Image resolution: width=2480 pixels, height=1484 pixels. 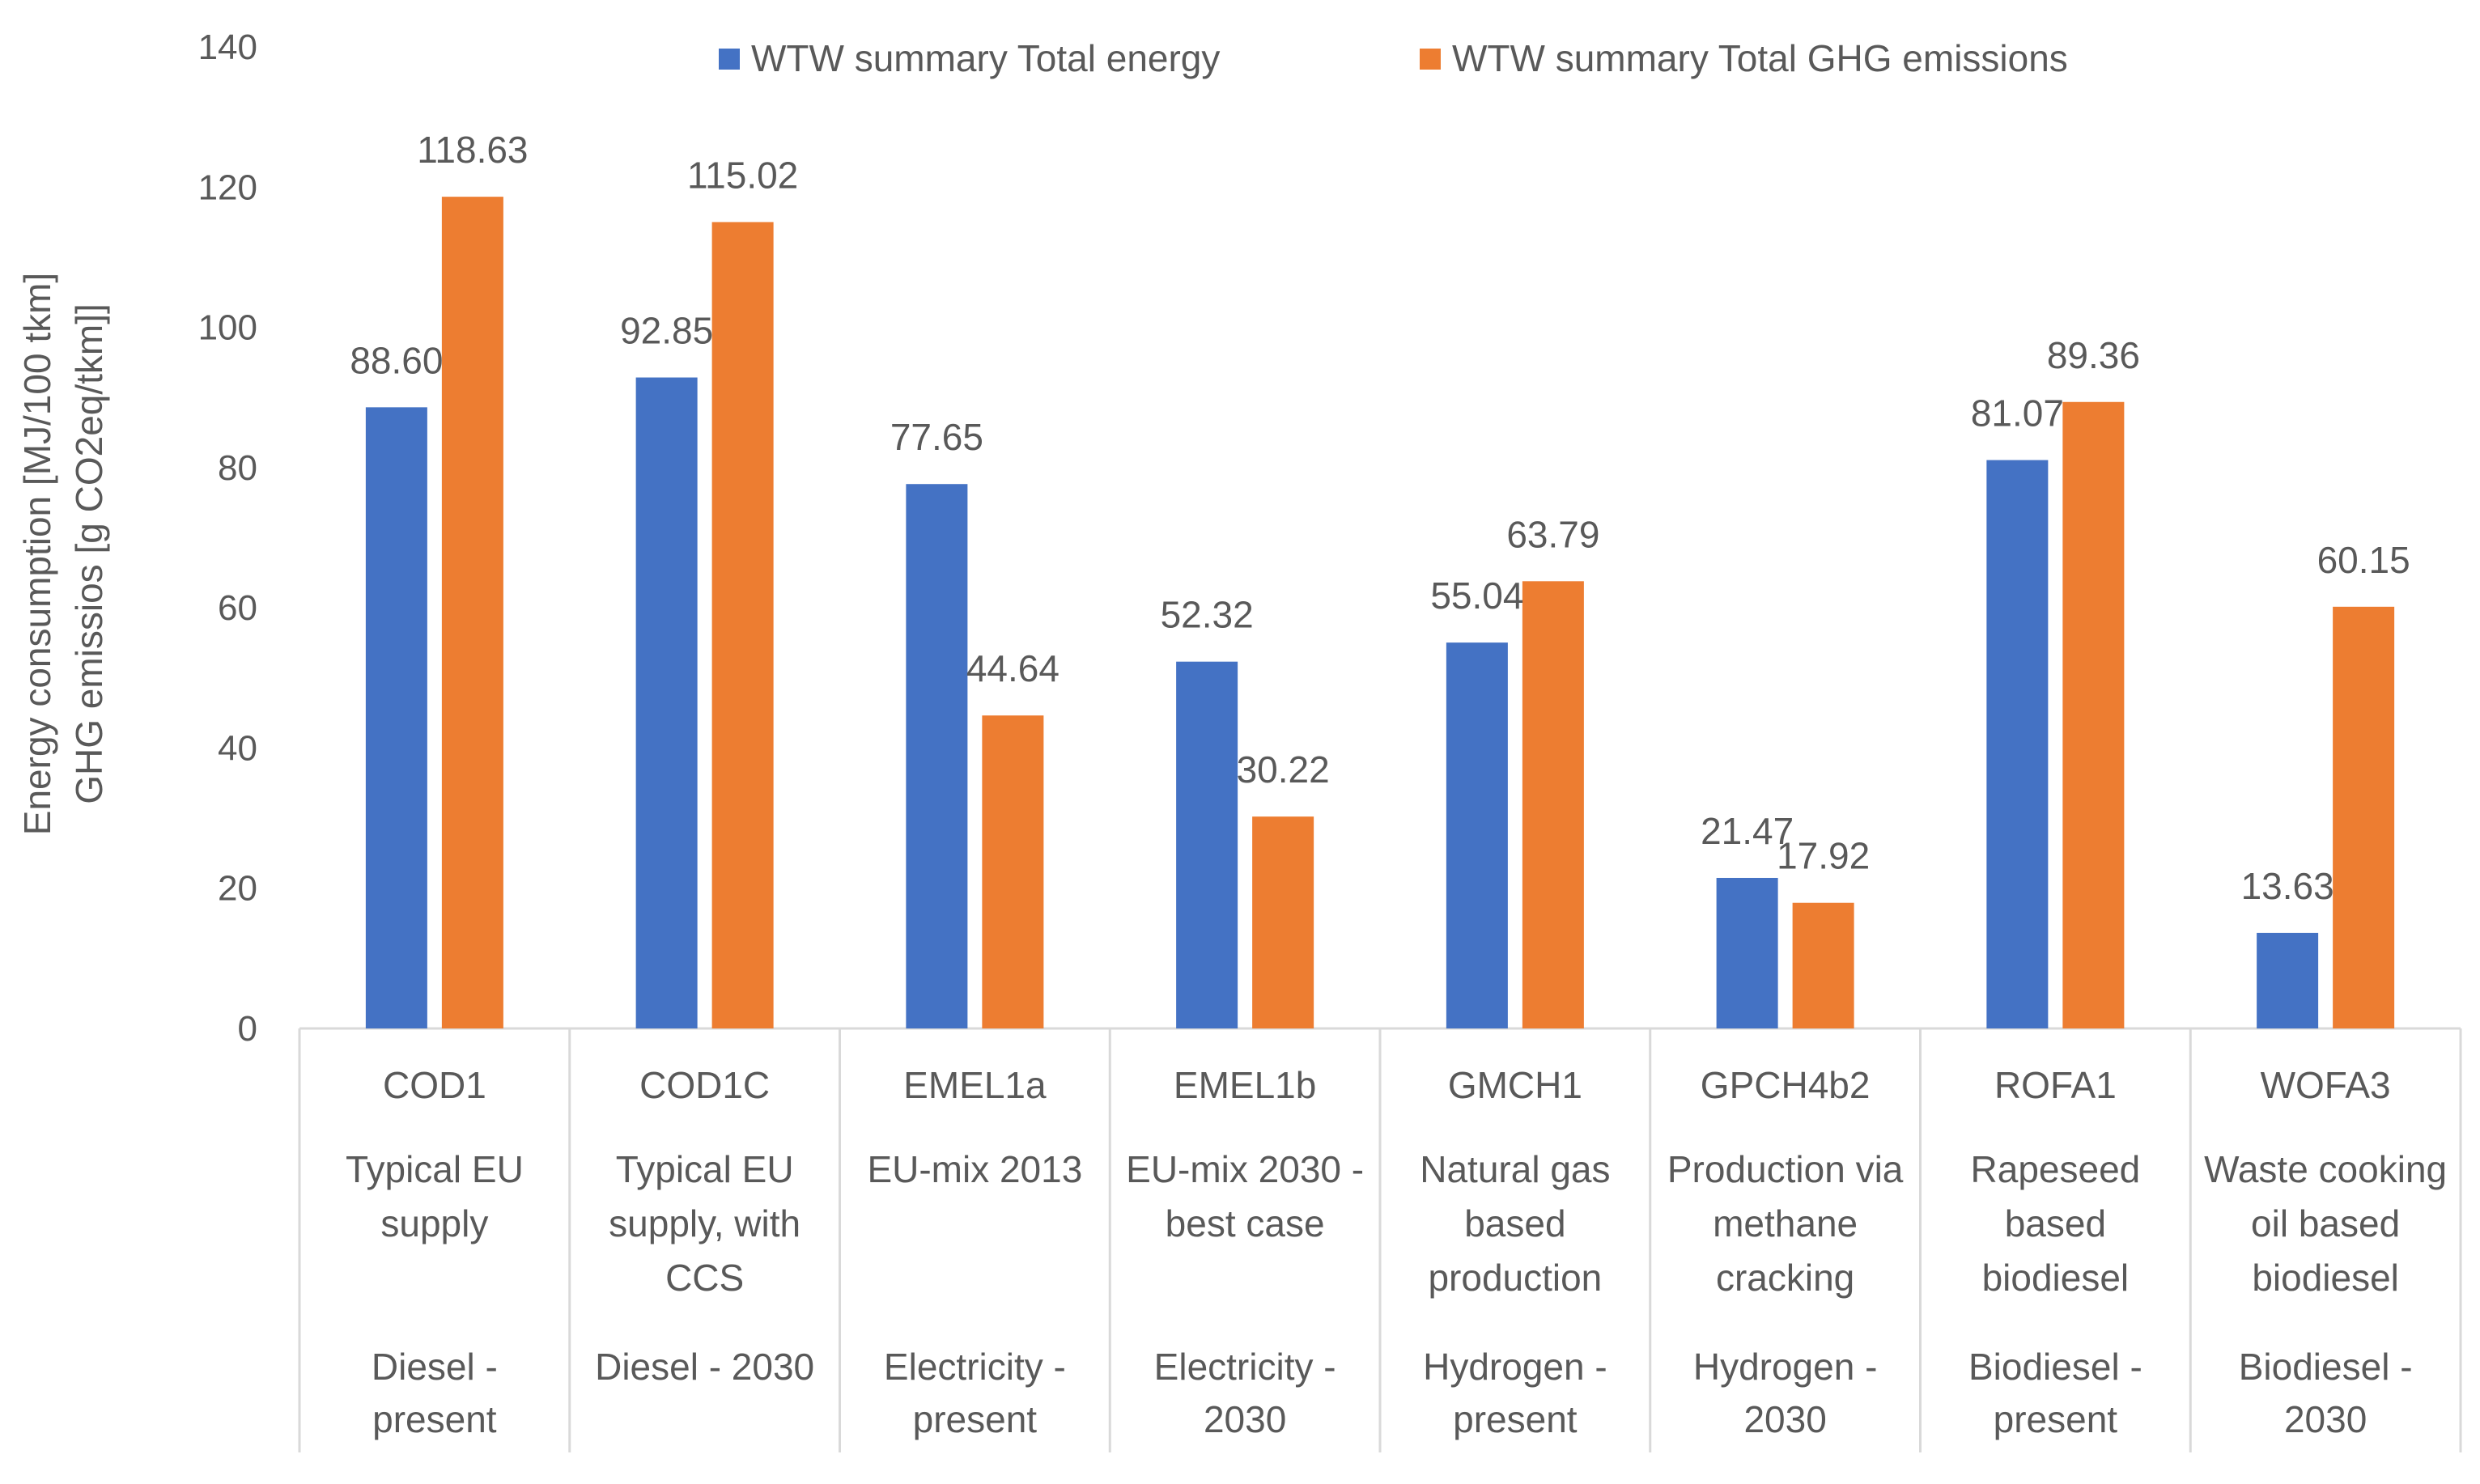 What do you see at coordinates (2056, 1085) in the screenshot?
I see `category-code: ROFA1` at bounding box center [2056, 1085].